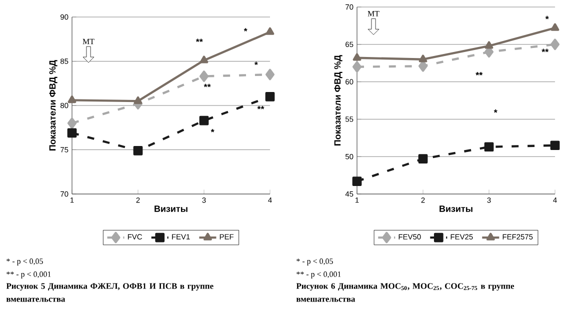 The image size is (570, 324). I want to click on text: Рисунок 5 Динамика ФЖЕЛ, ОФВ1 И ПСВ в группе вмешательства, so click(110, 292).